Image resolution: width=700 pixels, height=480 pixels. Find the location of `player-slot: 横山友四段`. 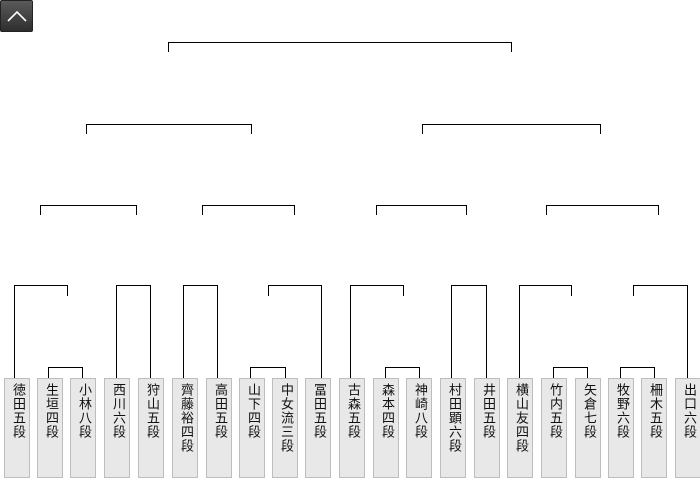

player-slot: 横山友四段 is located at coordinates (520, 428).